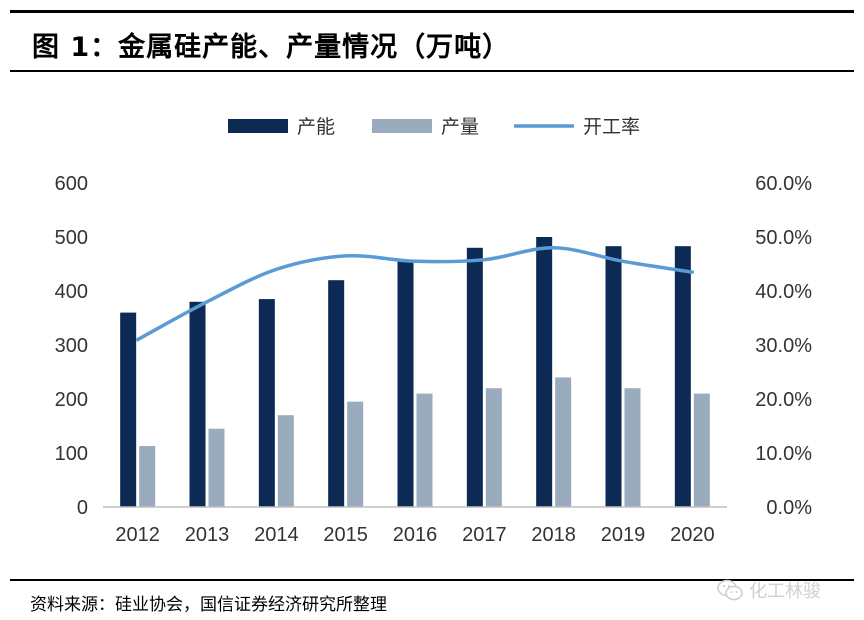 The width and height of the screenshot is (864, 620). Describe the element at coordinates (553, 535) in the screenshot. I see `x-tick-label: 2018` at that location.